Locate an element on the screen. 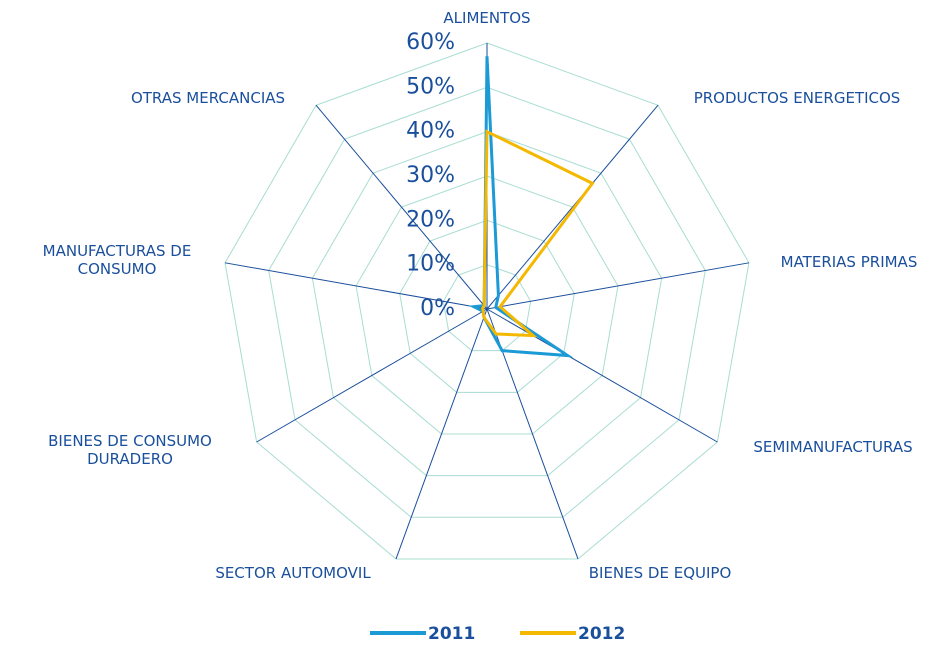 Image resolution: width=943 pixels, height=671 pixels. axis-label: MANUFACTURAS DE CONSUMO is located at coordinates (117, 260).